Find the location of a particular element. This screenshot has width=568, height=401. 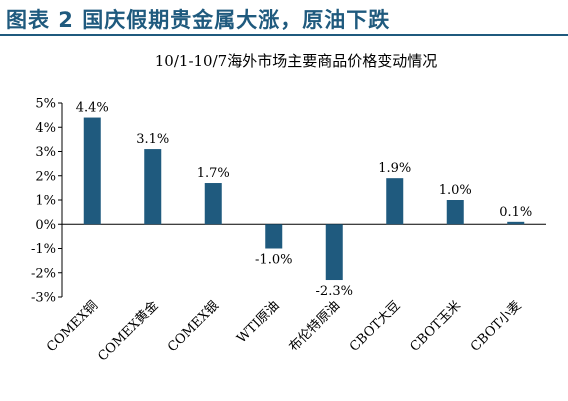

y-tick-label: 5% is located at coordinates (45, 104).